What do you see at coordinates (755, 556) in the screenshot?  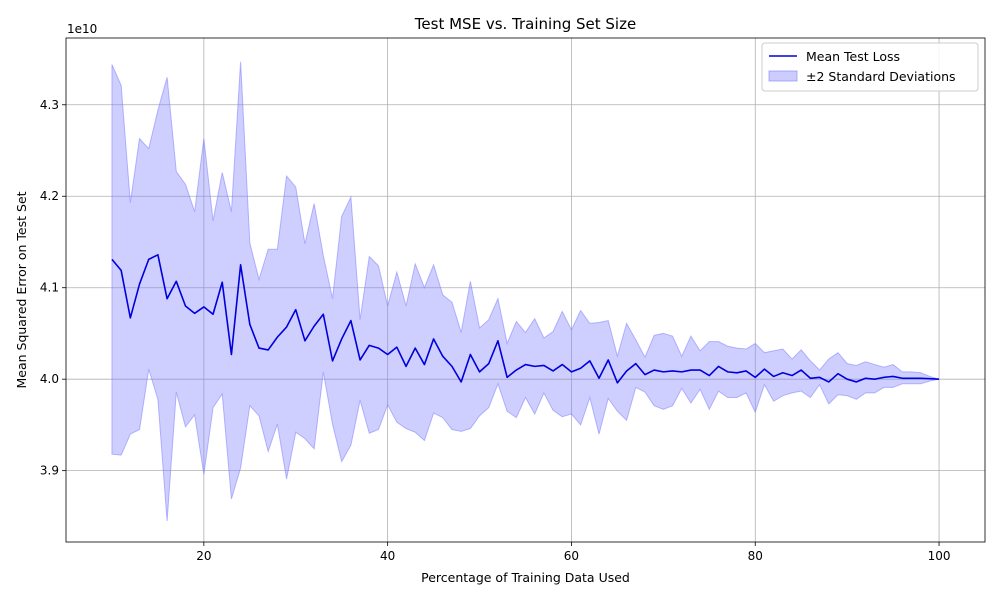 I see `x-tick-label: 80` at bounding box center [755, 556].